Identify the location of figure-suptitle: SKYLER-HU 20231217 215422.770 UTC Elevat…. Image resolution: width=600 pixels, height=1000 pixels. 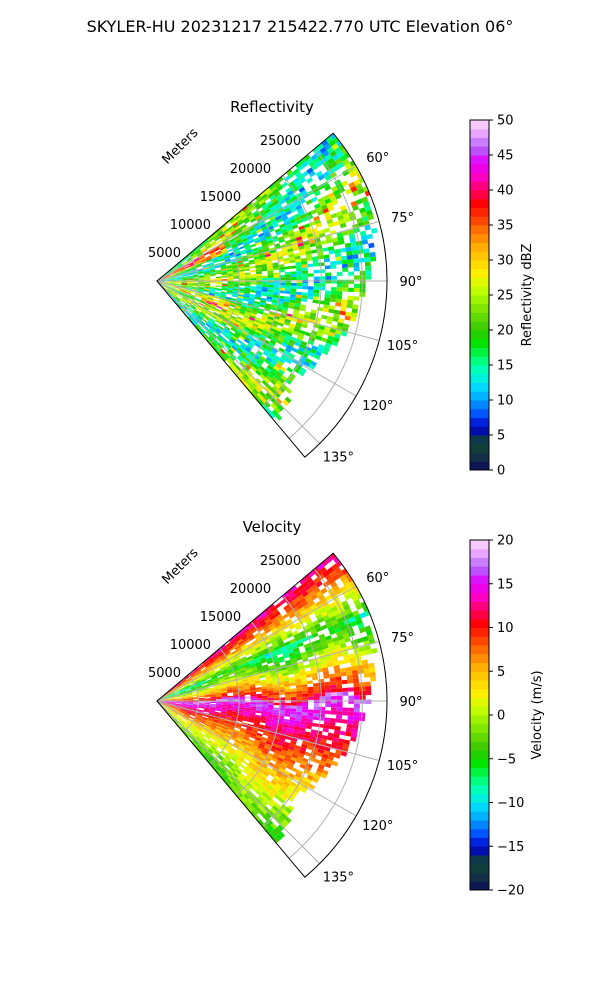
(300, 26).